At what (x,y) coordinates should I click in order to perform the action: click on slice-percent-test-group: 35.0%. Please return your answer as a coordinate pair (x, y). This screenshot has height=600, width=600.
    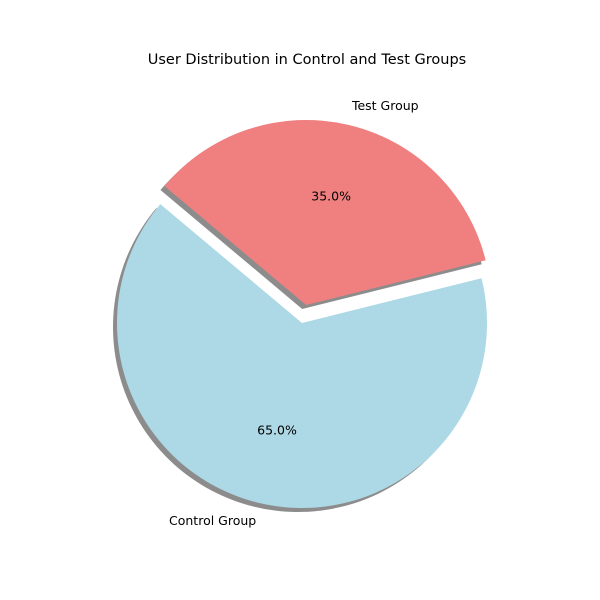
    Looking at the image, I should click on (331, 195).